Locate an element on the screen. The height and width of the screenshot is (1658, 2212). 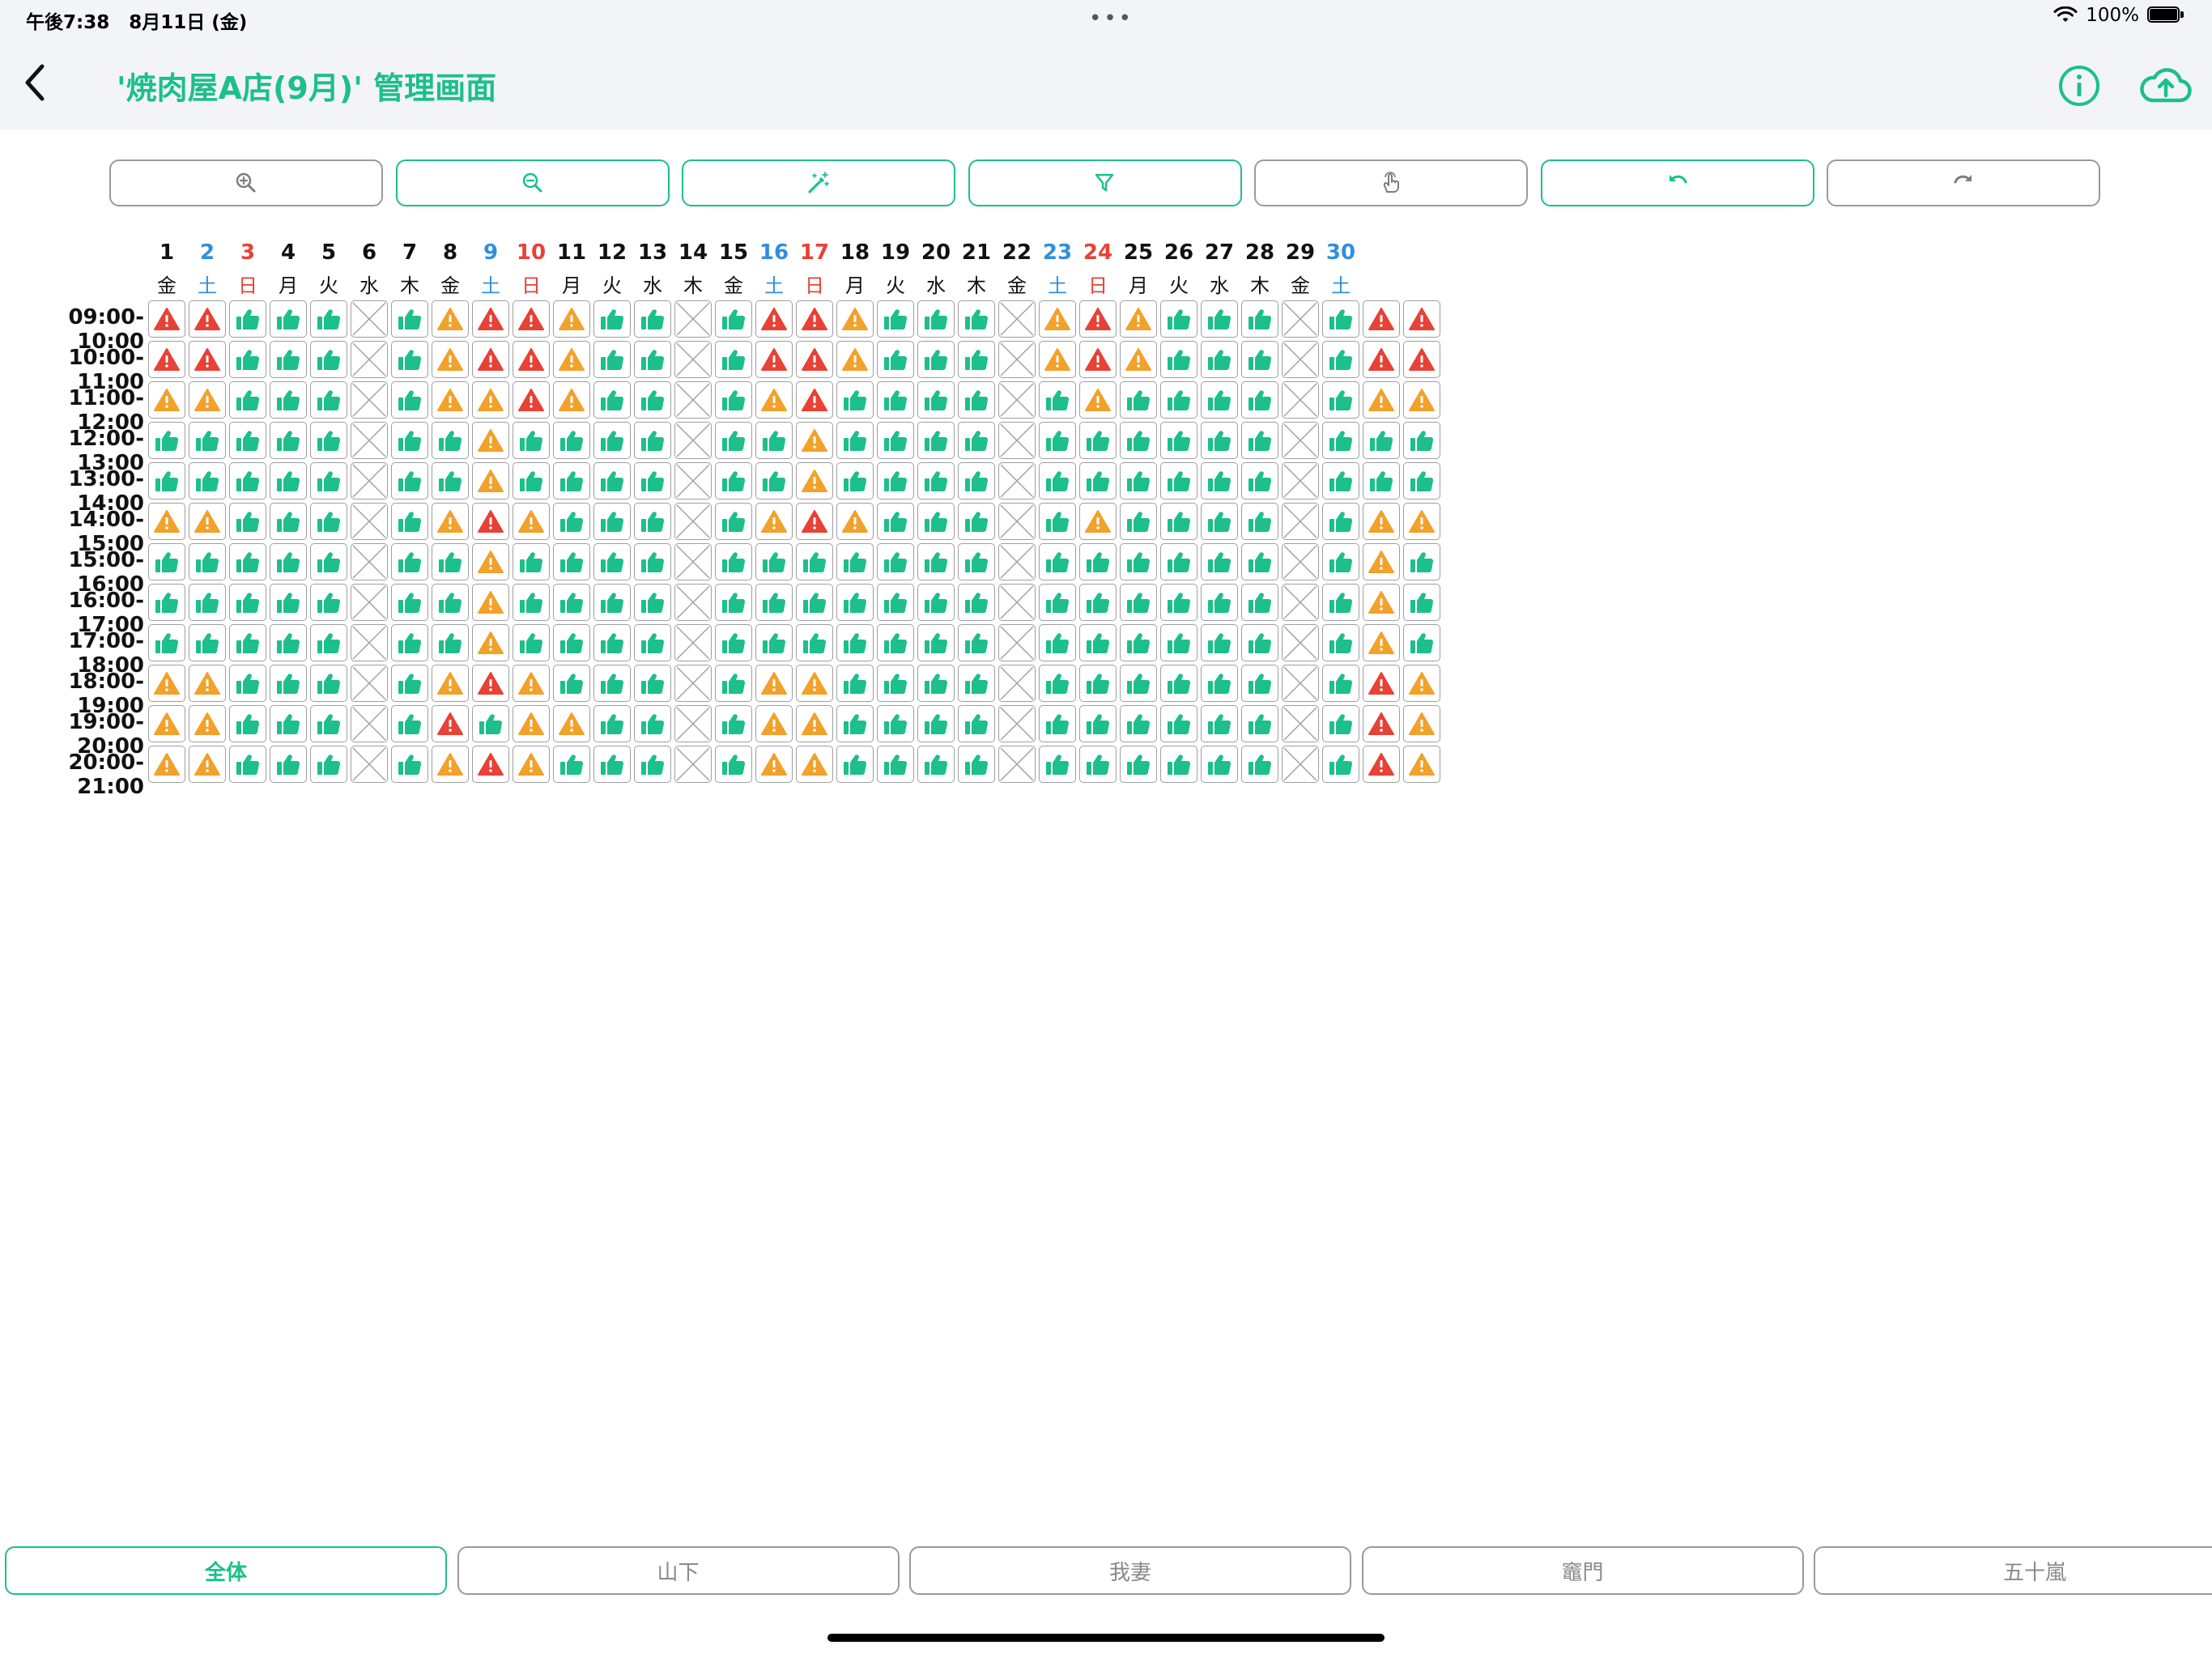
zoom-in-button is located at coordinates (246, 182).